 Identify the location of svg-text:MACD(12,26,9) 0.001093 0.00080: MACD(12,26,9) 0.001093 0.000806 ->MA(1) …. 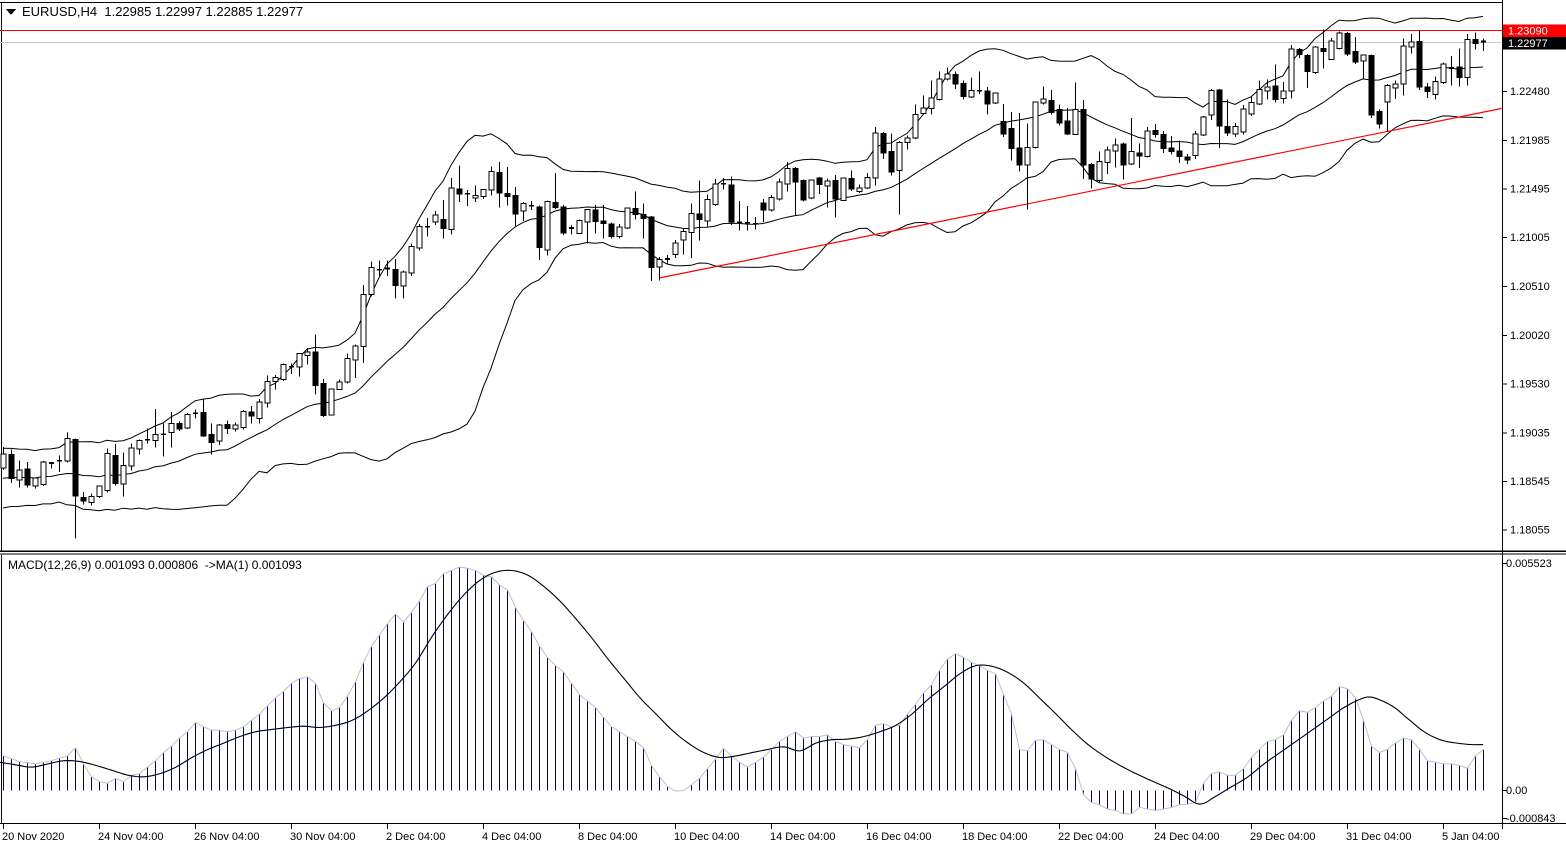
(155, 565).